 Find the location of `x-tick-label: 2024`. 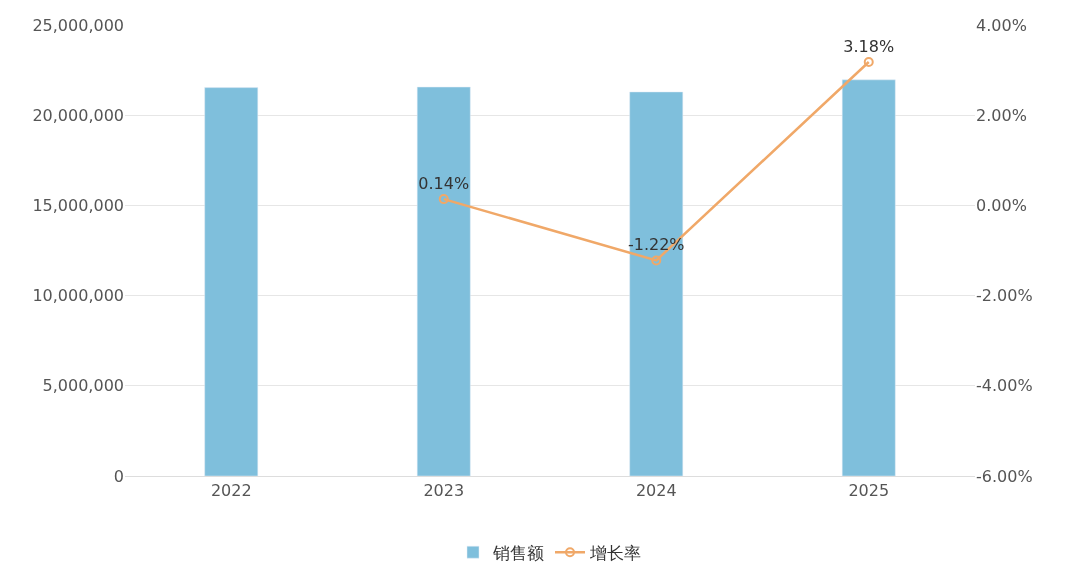

x-tick-label: 2024 is located at coordinates (656, 491).